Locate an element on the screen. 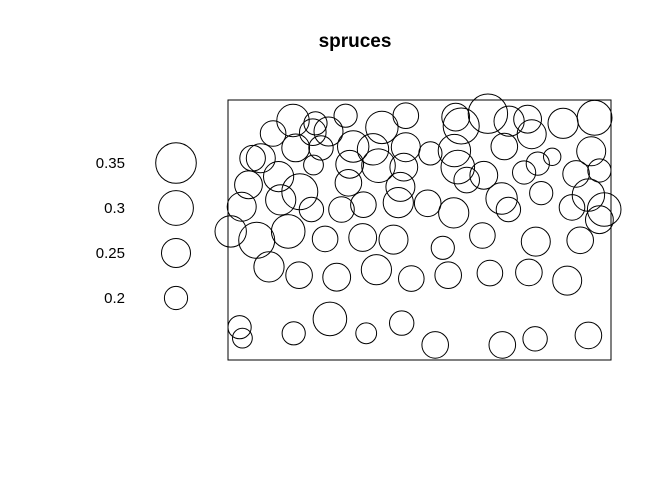 This screenshot has height=480, width=672. legend-label-1: 0.3 is located at coordinates (114, 208).